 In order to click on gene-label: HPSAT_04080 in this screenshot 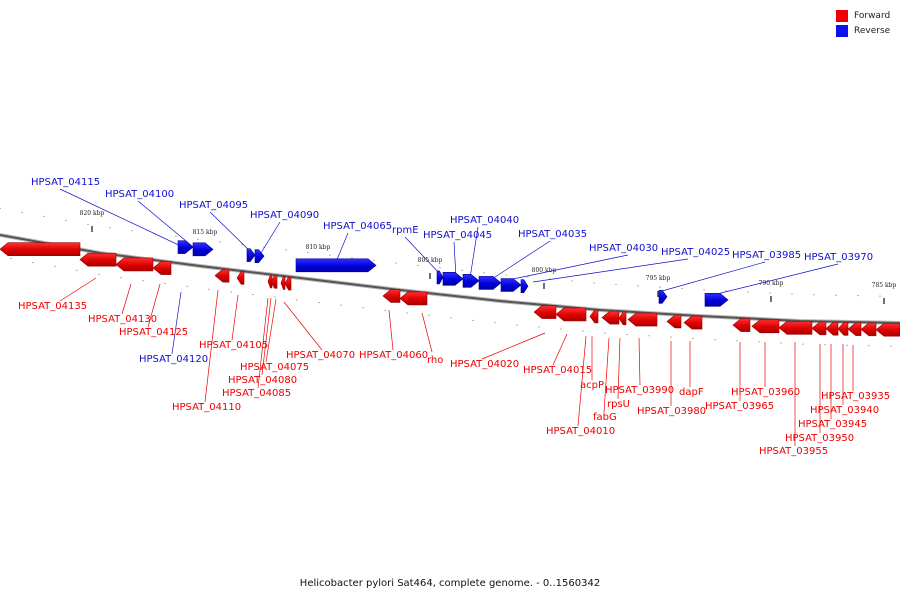, I will do `click(262, 380)`.